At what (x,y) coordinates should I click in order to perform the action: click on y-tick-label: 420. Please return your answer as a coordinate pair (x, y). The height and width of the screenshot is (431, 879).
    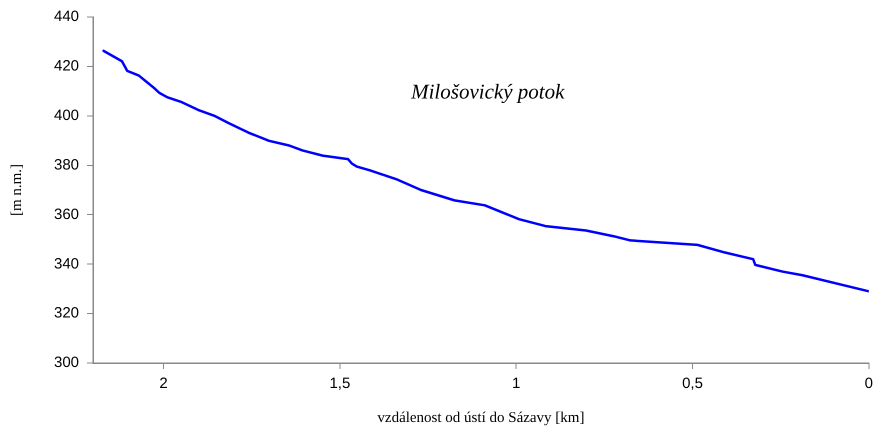
    Looking at the image, I should click on (67, 66).